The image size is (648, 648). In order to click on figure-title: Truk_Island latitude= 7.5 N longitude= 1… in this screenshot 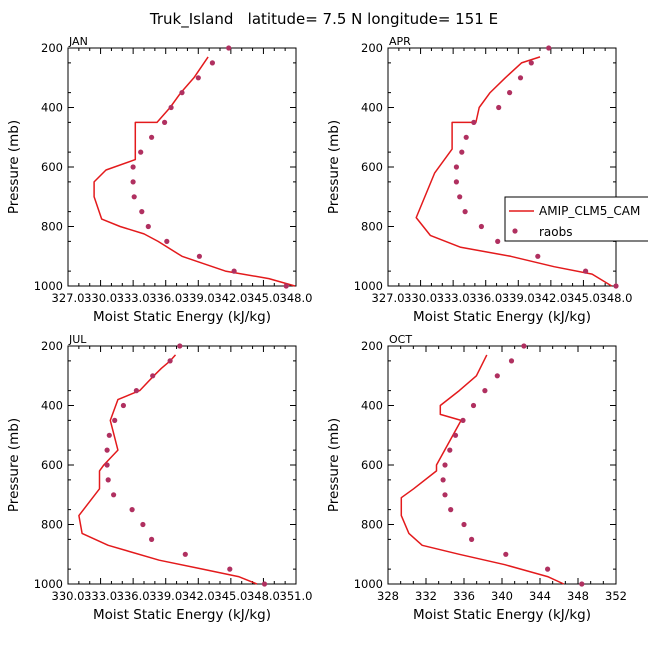, I will do `click(323, 19)`.